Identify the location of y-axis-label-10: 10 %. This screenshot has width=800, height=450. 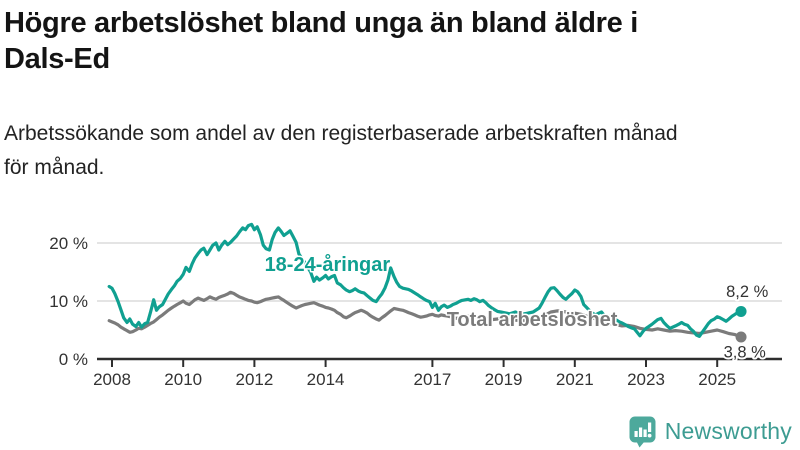
(68, 301).